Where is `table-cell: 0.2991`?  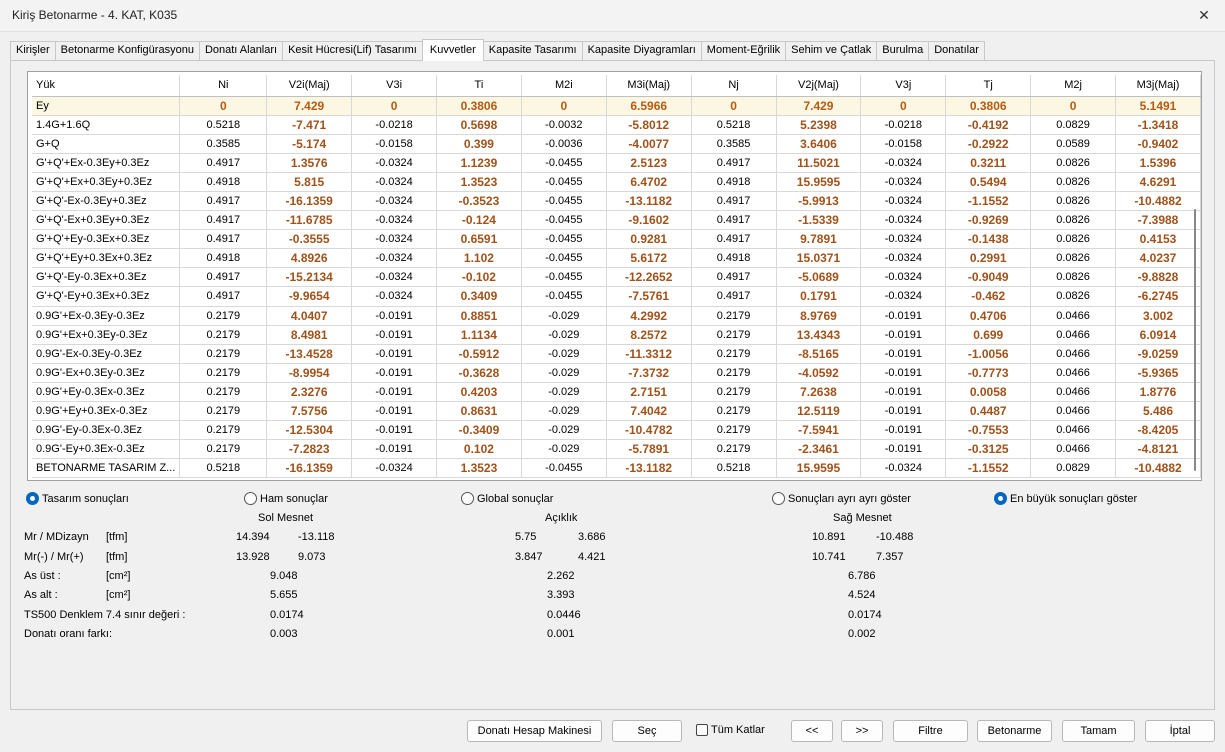 table-cell: 0.2991 is located at coordinates (988, 258).